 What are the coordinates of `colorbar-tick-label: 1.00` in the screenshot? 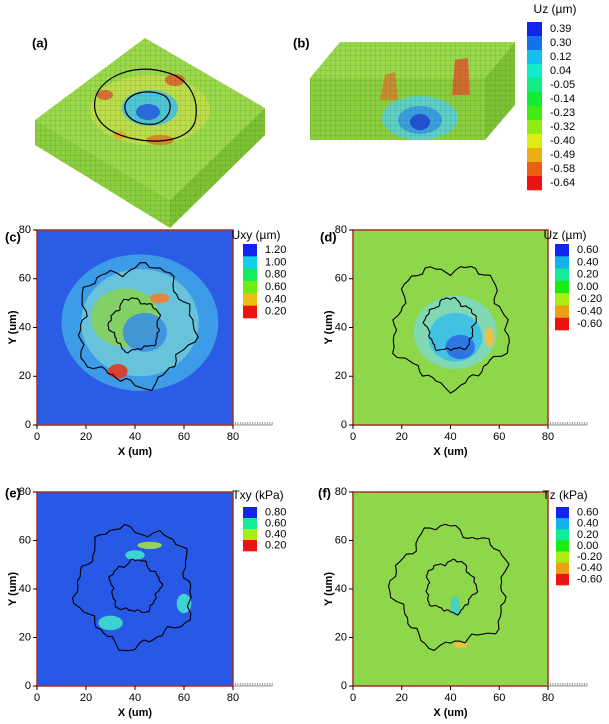 It's located at (275, 262).